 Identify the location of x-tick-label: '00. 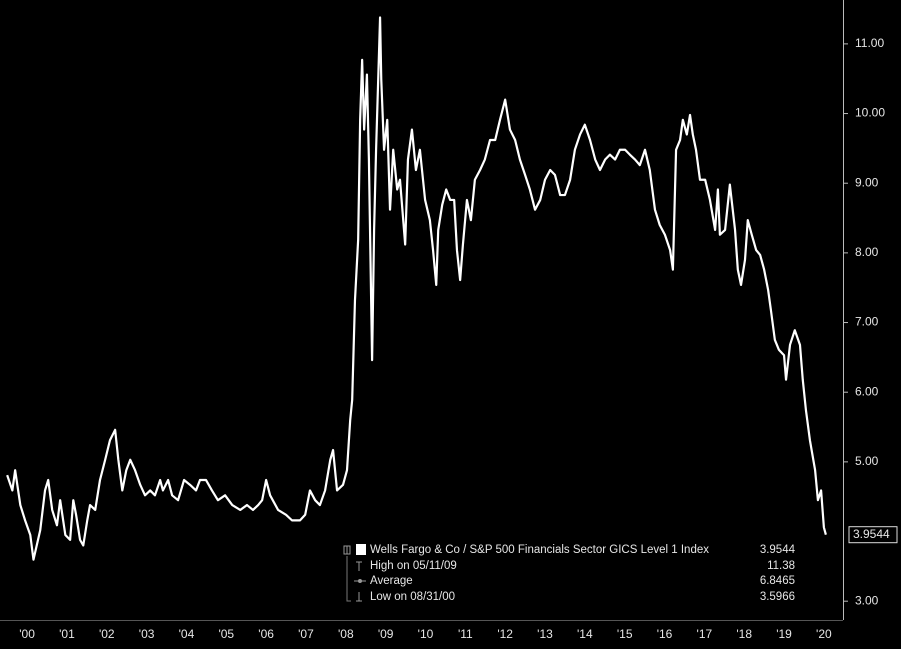
(27, 634).